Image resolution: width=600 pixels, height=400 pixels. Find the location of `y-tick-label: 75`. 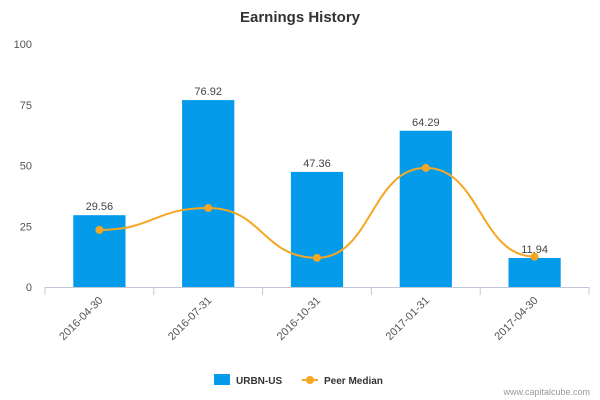

y-tick-label: 75 is located at coordinates (26, 106).